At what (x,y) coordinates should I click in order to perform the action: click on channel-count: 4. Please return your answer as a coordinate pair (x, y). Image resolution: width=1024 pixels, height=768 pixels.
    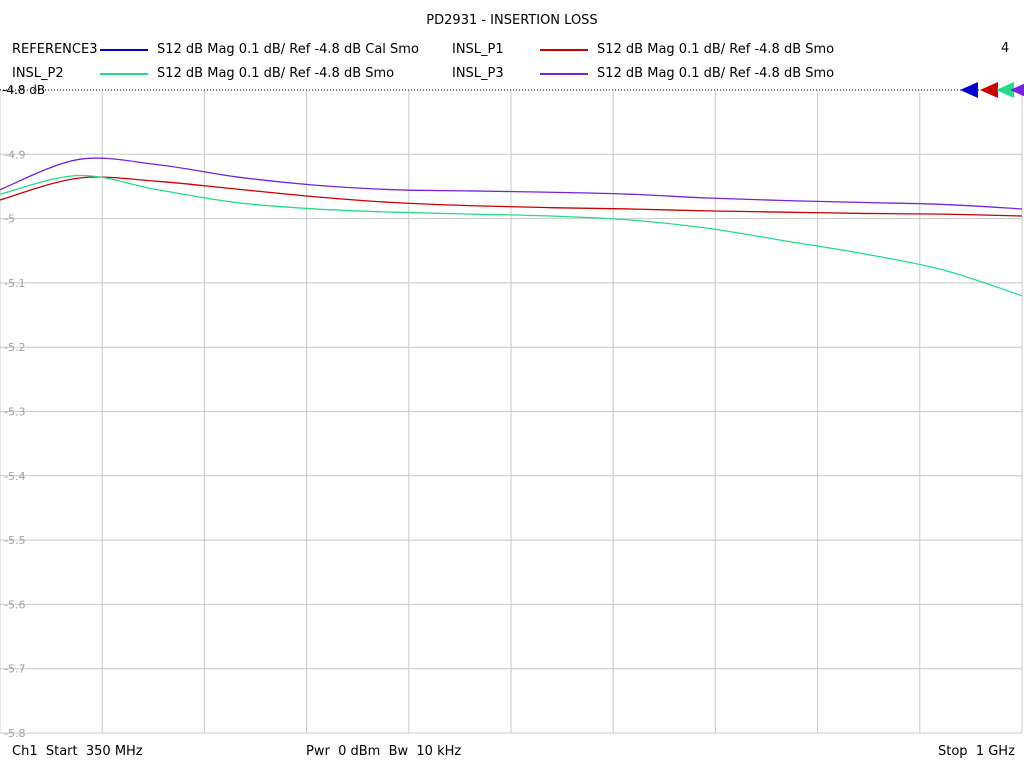
    Looking at the image, I should click on (1005, 48).